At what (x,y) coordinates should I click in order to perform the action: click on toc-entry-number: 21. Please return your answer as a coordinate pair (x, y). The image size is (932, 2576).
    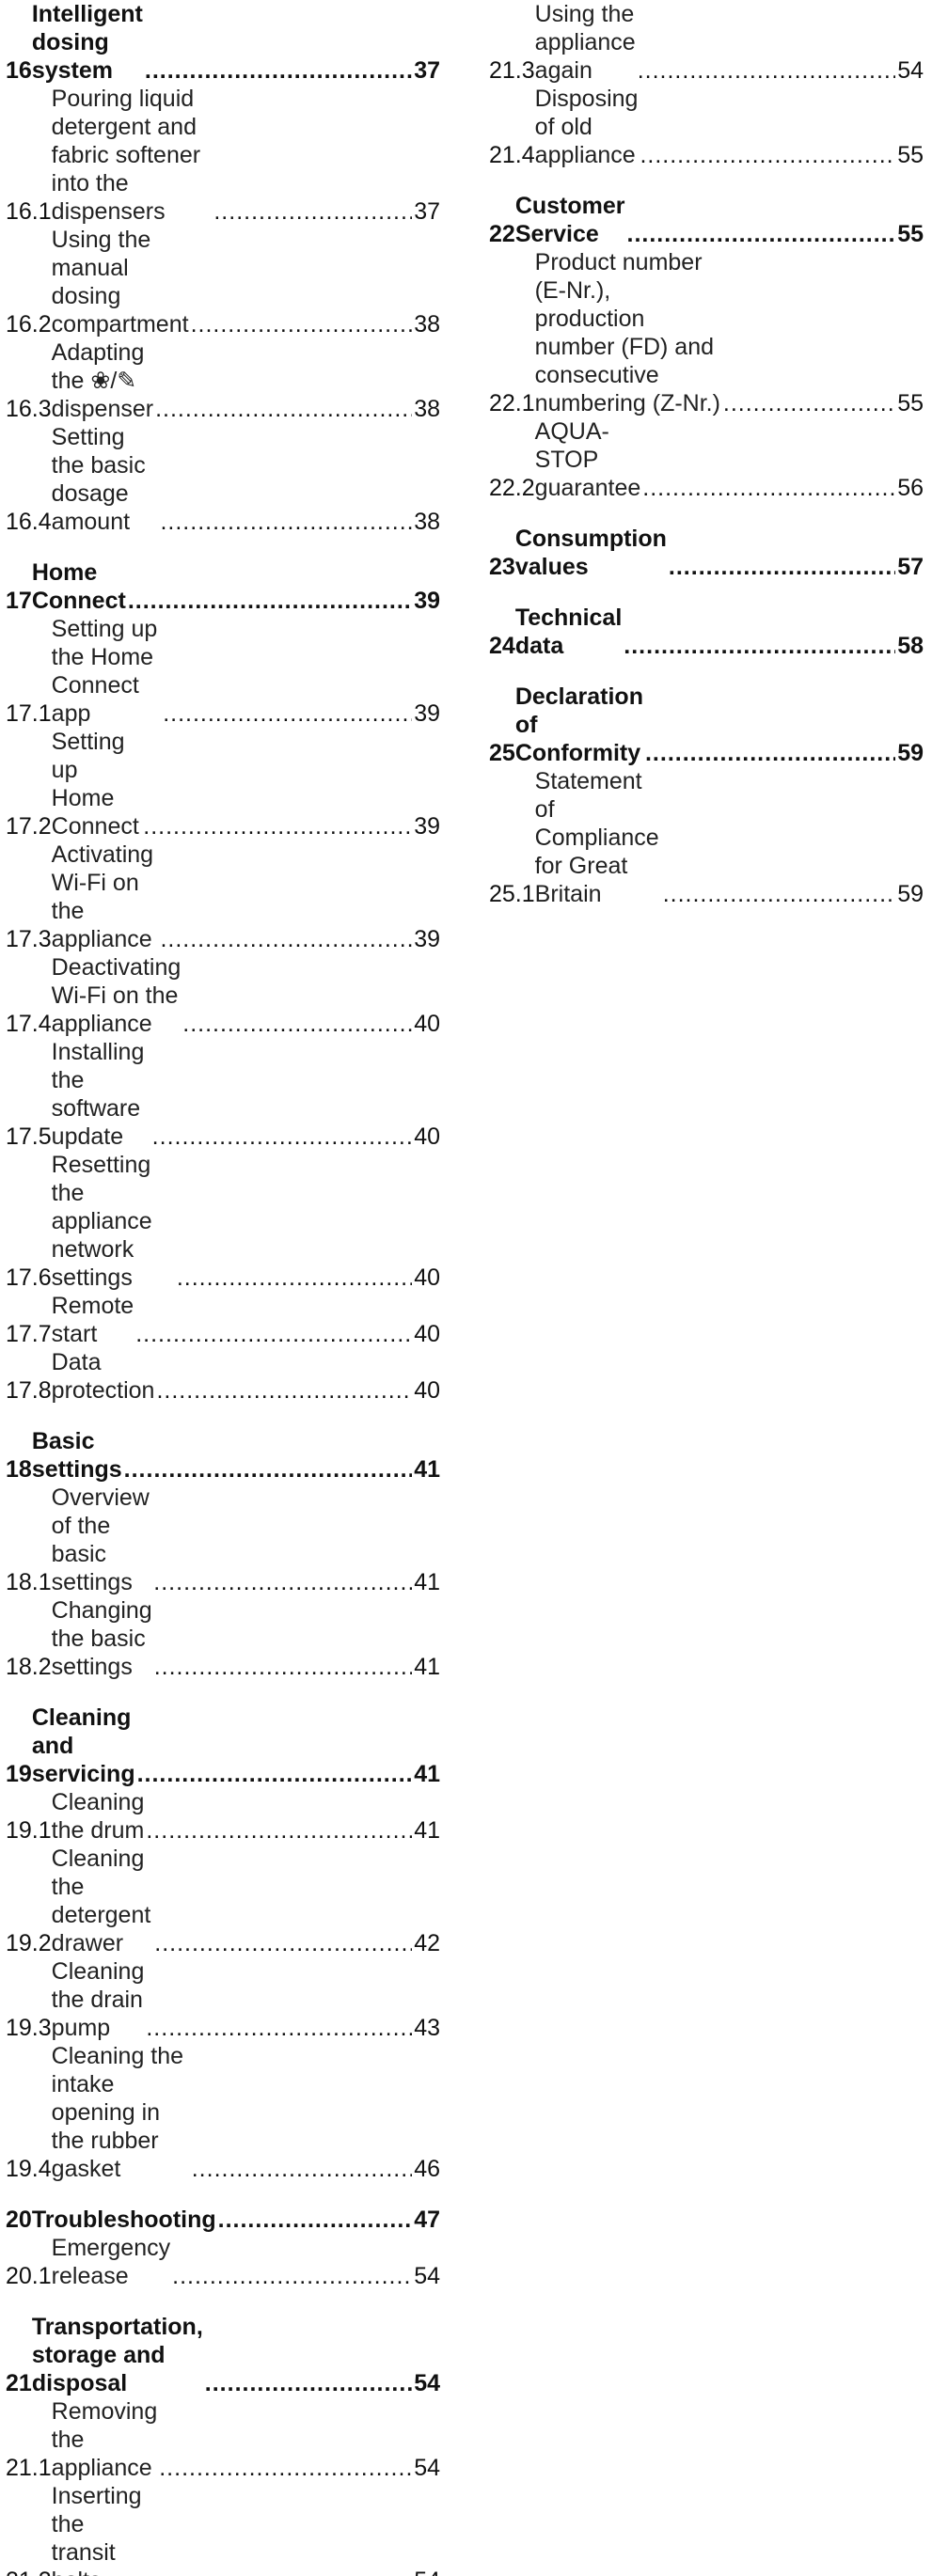
    Looking at the image, I should click on (19, 2383).